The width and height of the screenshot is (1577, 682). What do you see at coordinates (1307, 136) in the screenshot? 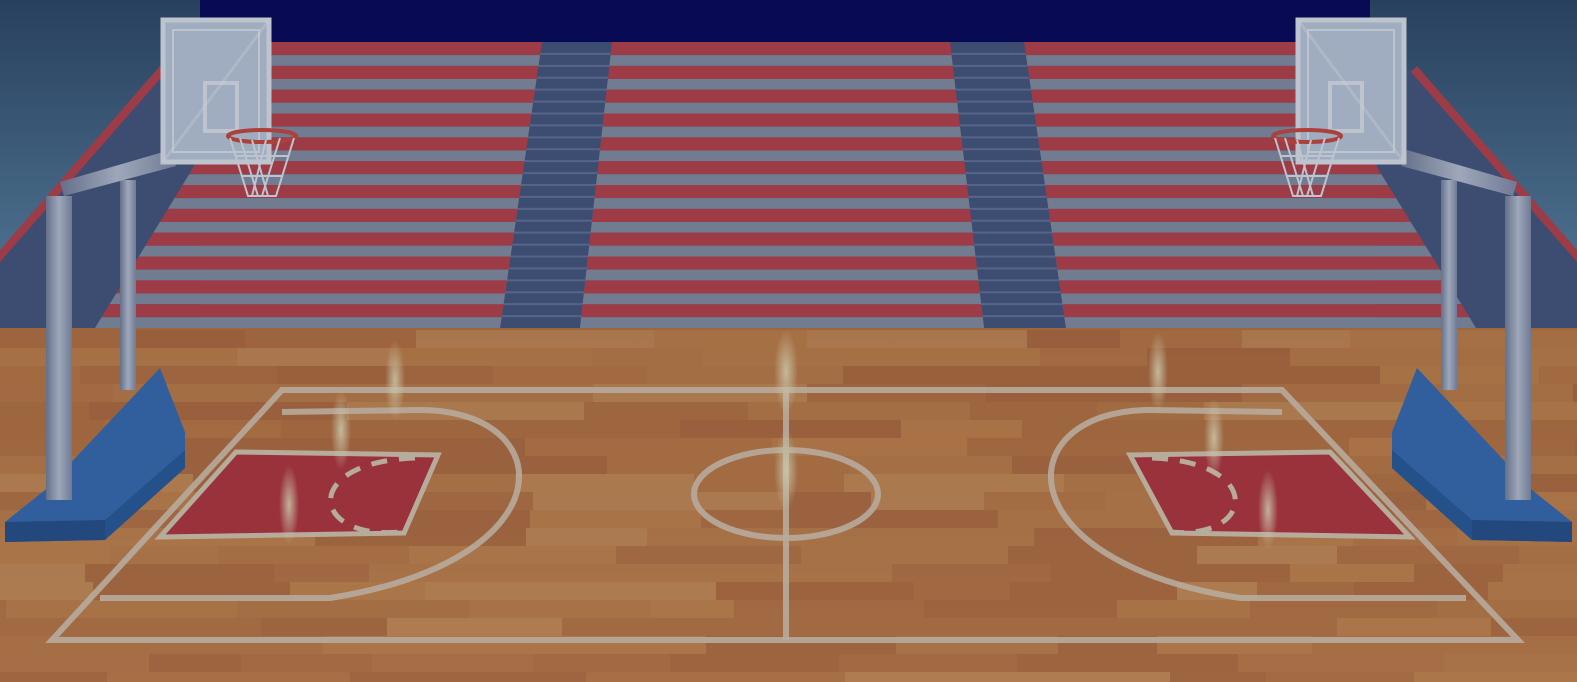
I see `rim-right` at bounding box center [1307, 136].